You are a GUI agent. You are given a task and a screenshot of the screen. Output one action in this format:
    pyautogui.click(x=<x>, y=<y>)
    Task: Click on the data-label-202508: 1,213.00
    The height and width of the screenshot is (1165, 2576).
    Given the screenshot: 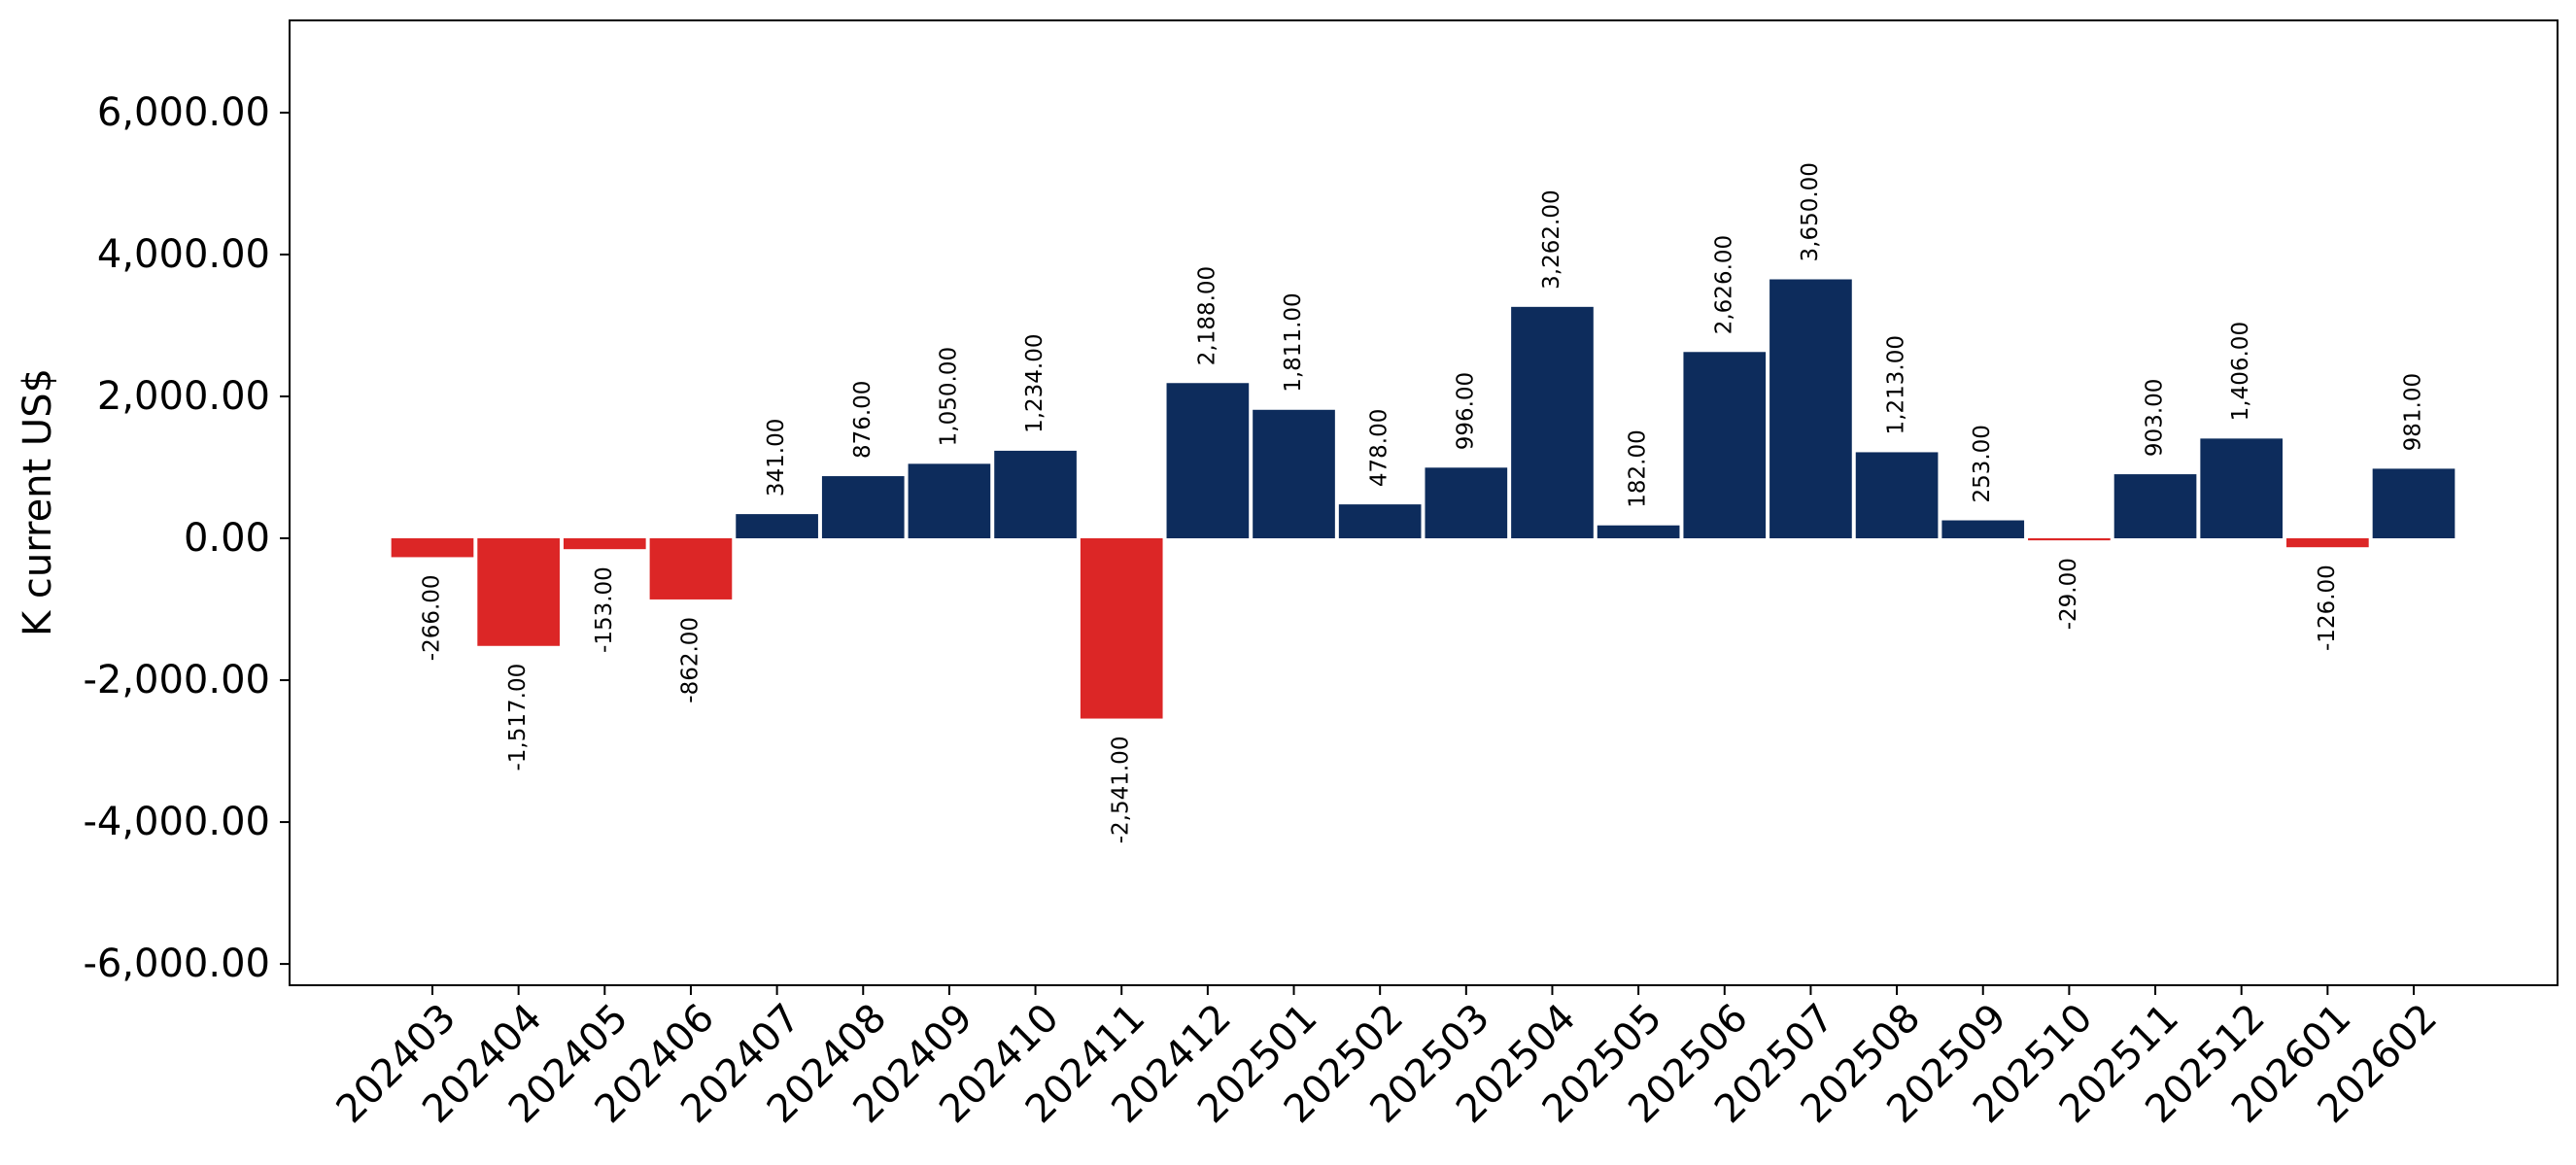 What is the action you would take?
    pyautogui.click(x=1897, y=384)
    